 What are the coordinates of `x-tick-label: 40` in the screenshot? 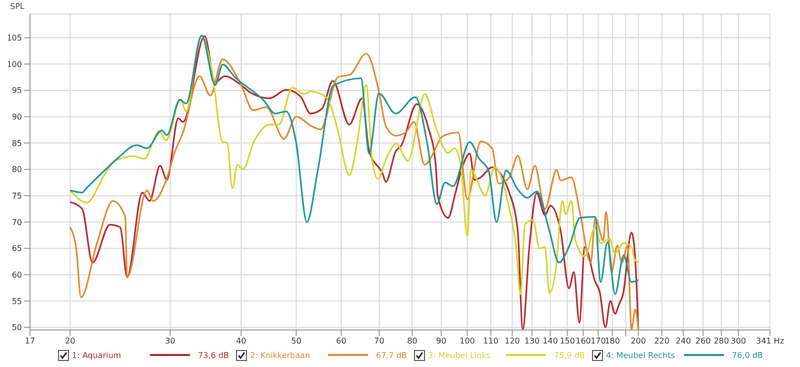 It's located at (241, 341).